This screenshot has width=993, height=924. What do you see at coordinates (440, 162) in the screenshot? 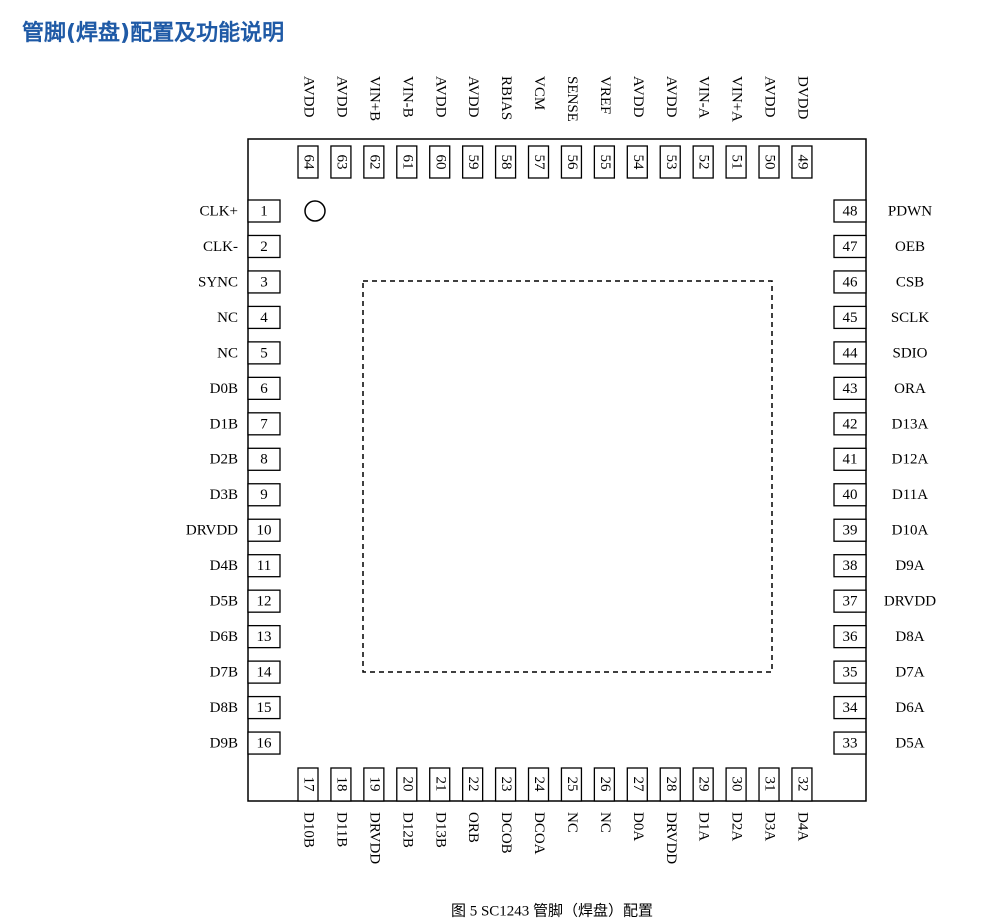
I see `pin-number: 60` at bounding box center [440, 162].